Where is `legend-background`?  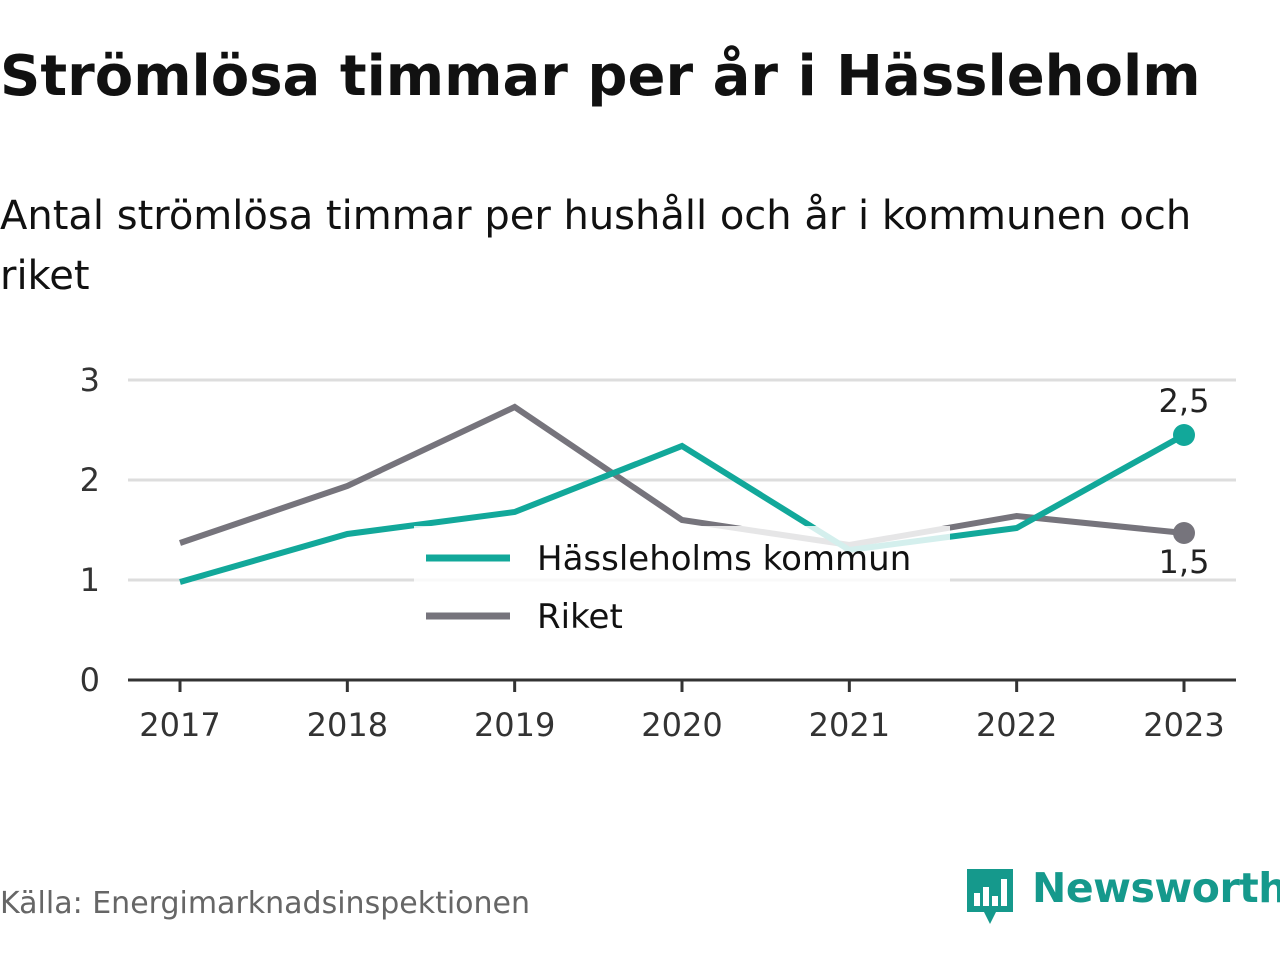
legend-background is located at coordinates (682, 584).